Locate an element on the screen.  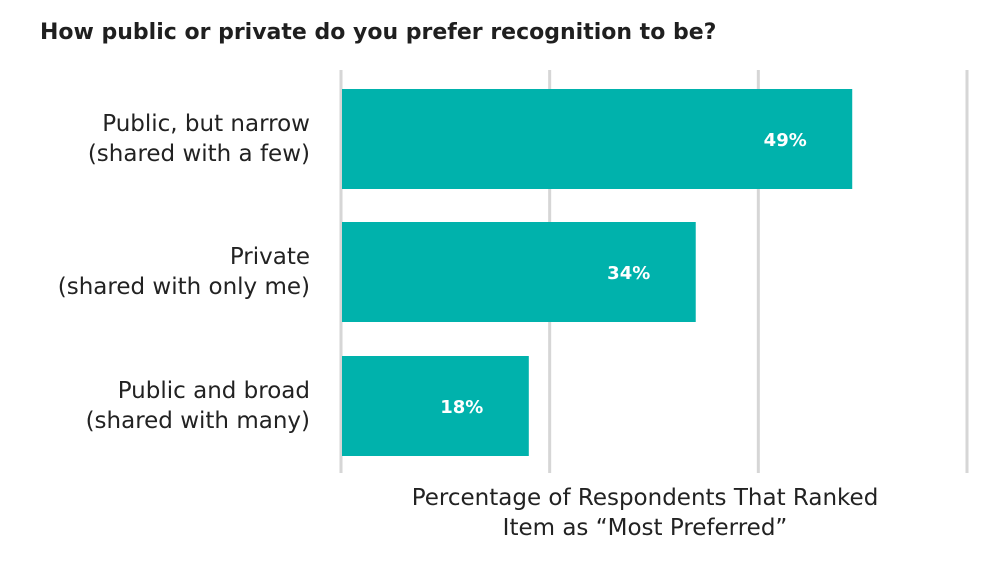
data-label-2: 18% is located at coordinates (461, 407).